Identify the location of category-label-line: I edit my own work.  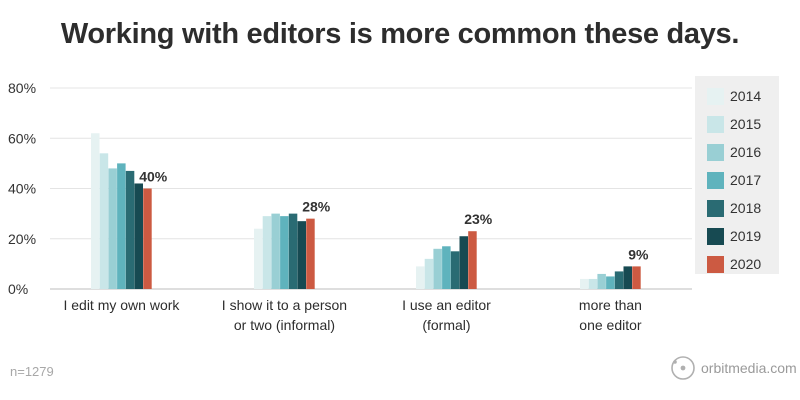
(121, 305).